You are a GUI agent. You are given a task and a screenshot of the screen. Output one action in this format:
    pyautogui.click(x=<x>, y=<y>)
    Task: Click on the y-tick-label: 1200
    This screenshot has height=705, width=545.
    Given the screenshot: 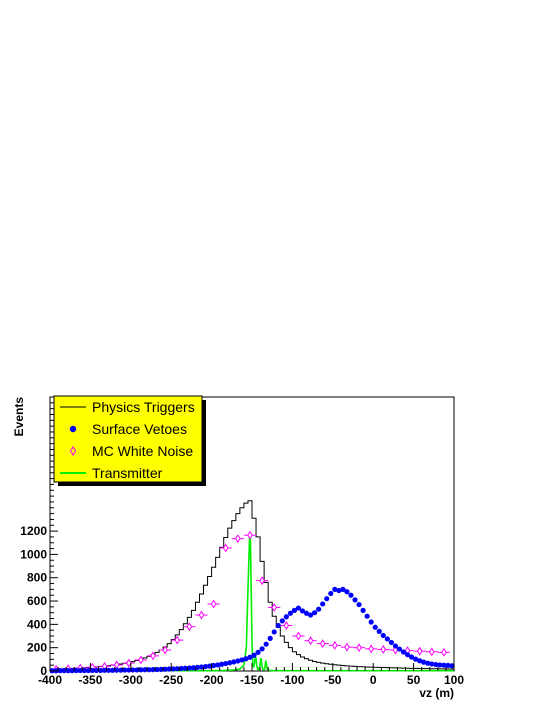 What is the action you would take?
    pyautogui.click(x=33, y=531)
    